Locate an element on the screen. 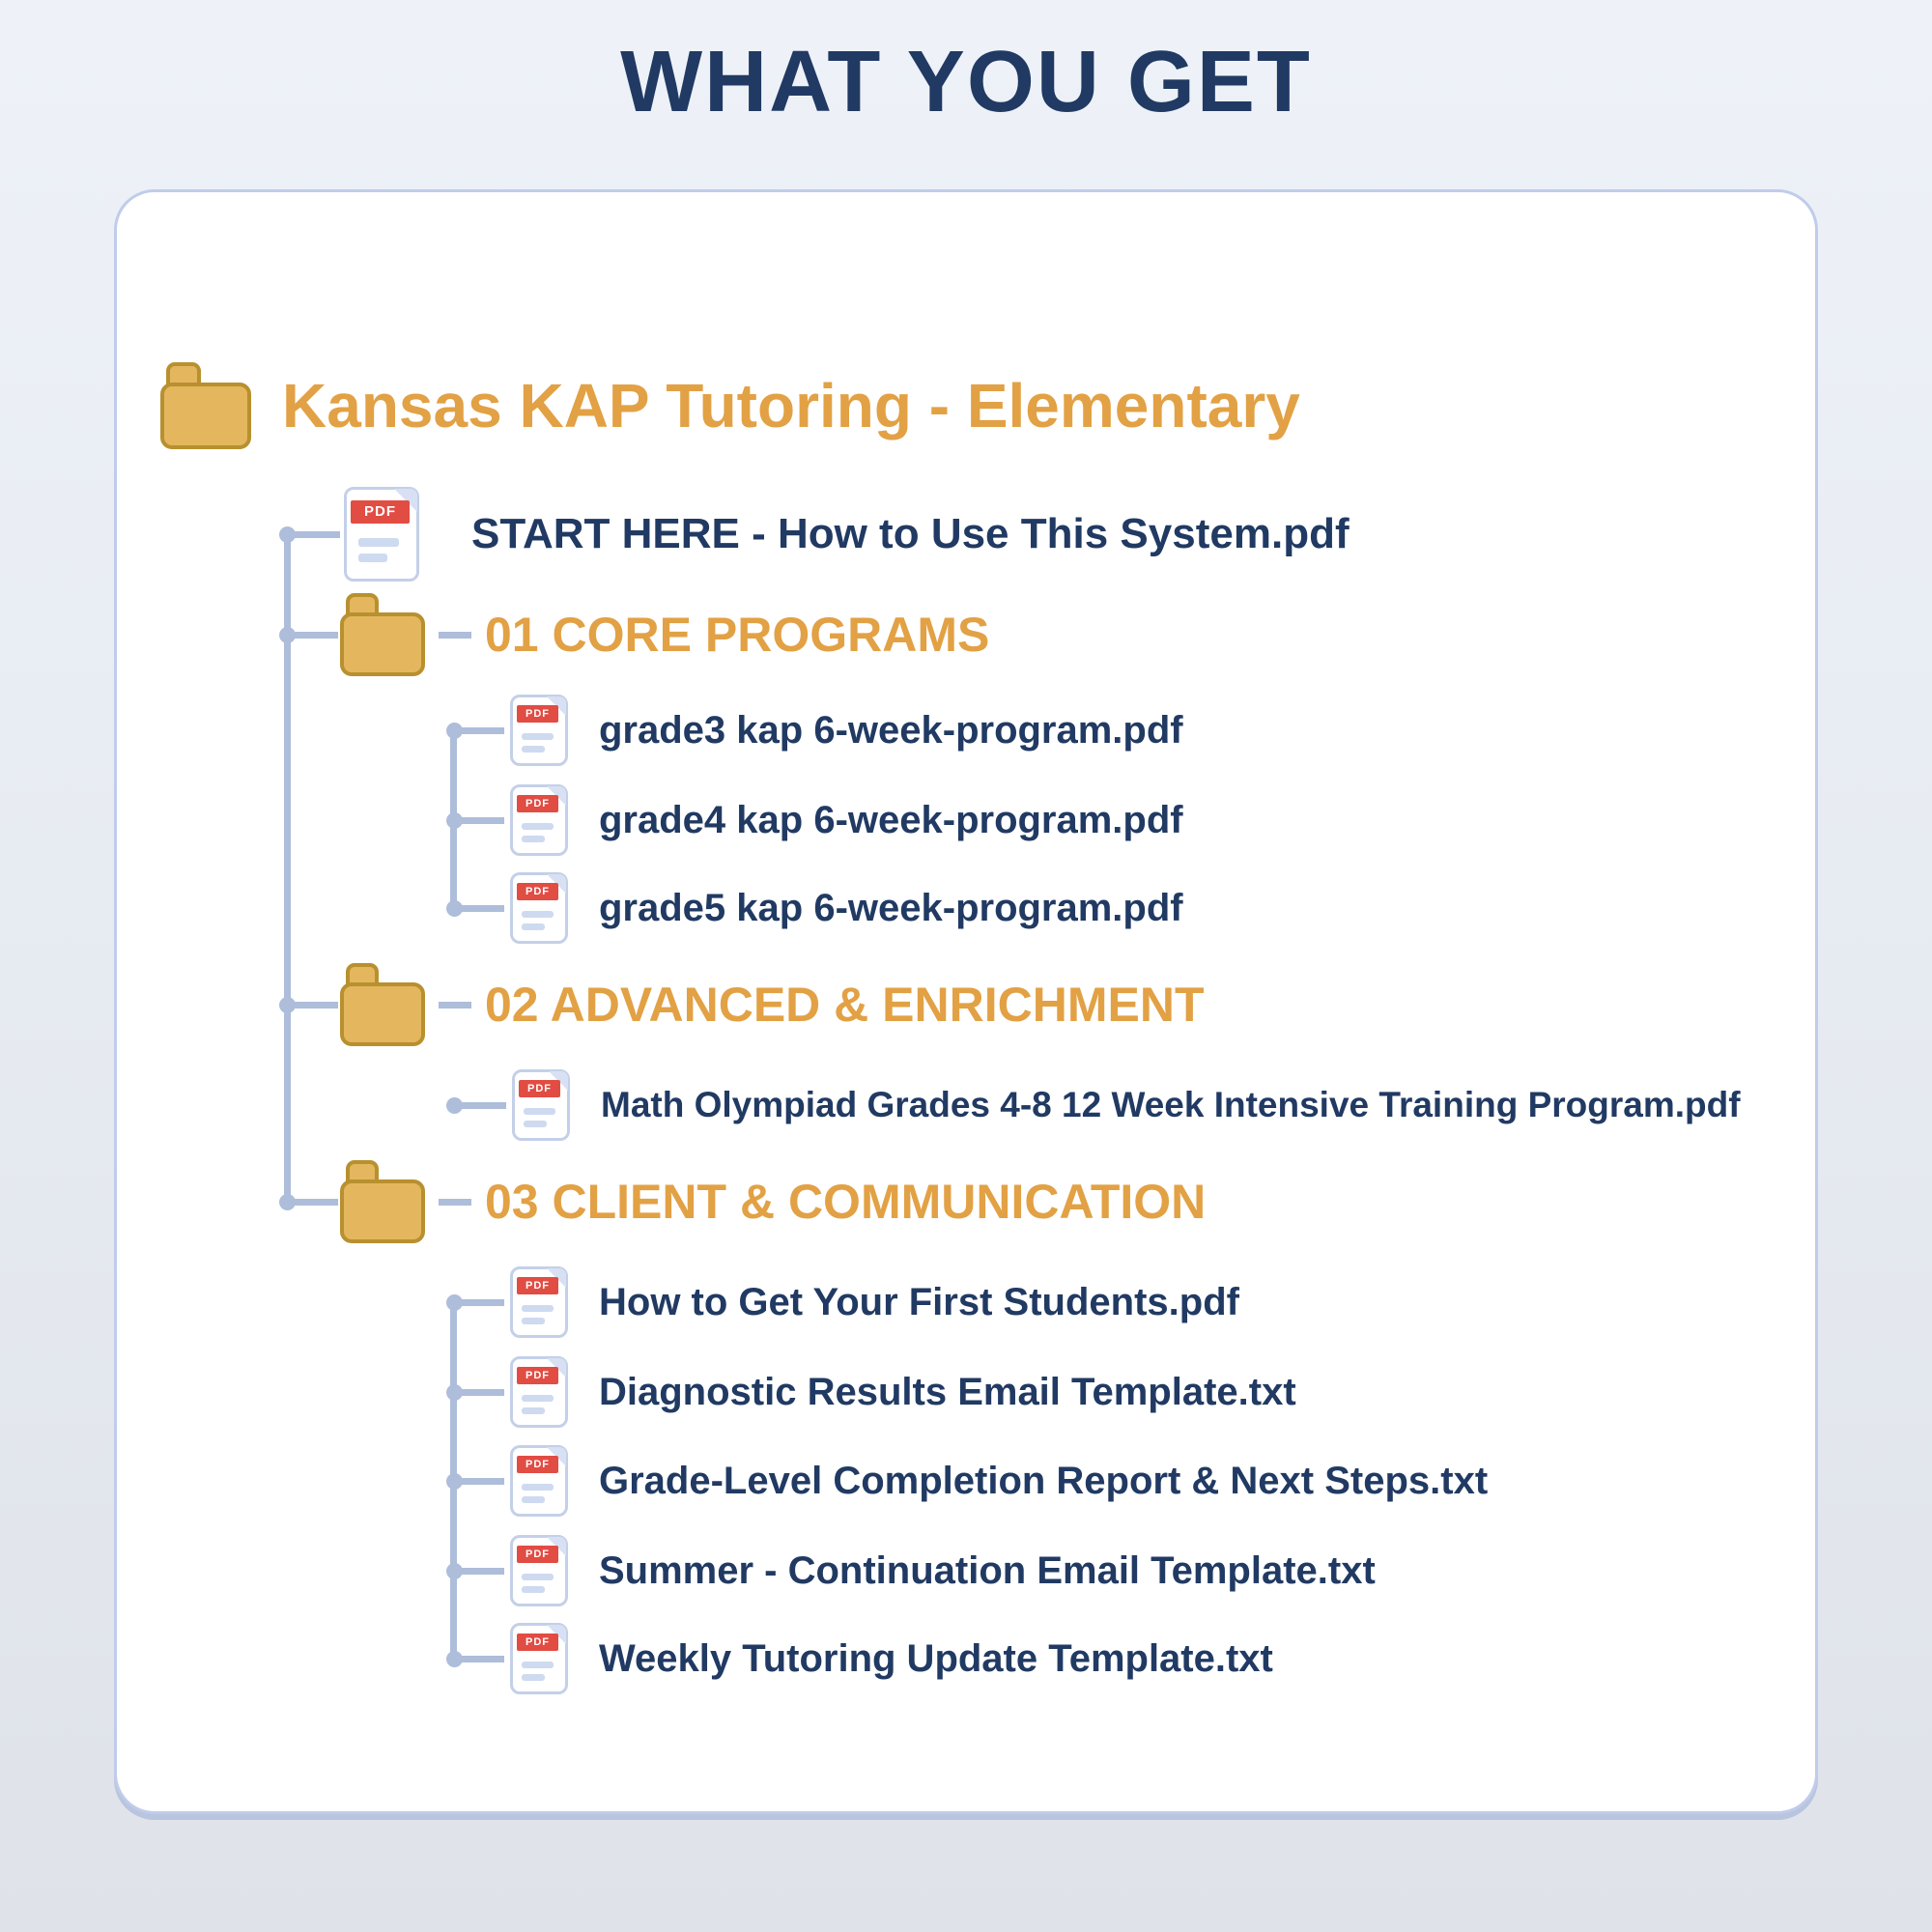 The height and width of the screenshot is (1932, 1932). tree-row-section-03: 03 CLIENT & COMMUNICATION is located at coordinates (773, 1201).